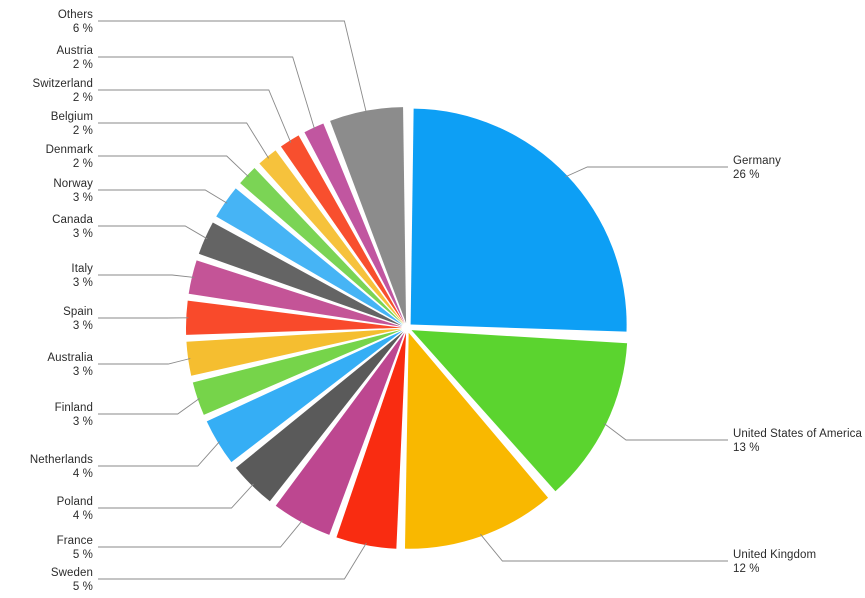 The width and height of the screenshot is (865, 598). I want to click on pie-label-name: Australia, so click(70, 358).